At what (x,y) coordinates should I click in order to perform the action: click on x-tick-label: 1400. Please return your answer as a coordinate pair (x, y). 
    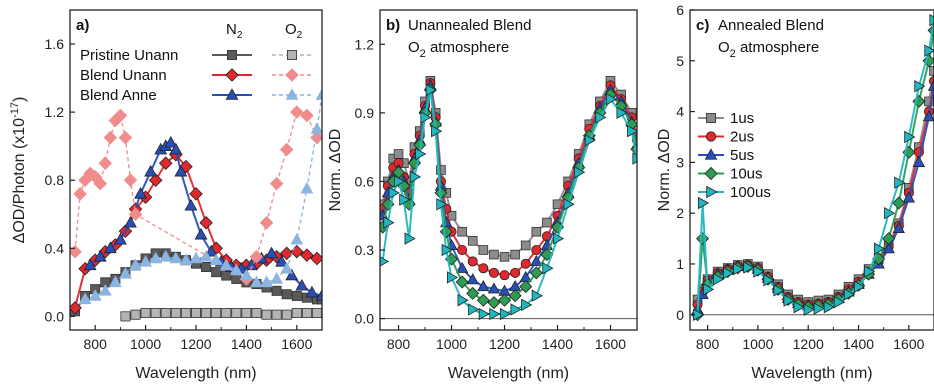
    Looking at the image, I should click on (858, 344).